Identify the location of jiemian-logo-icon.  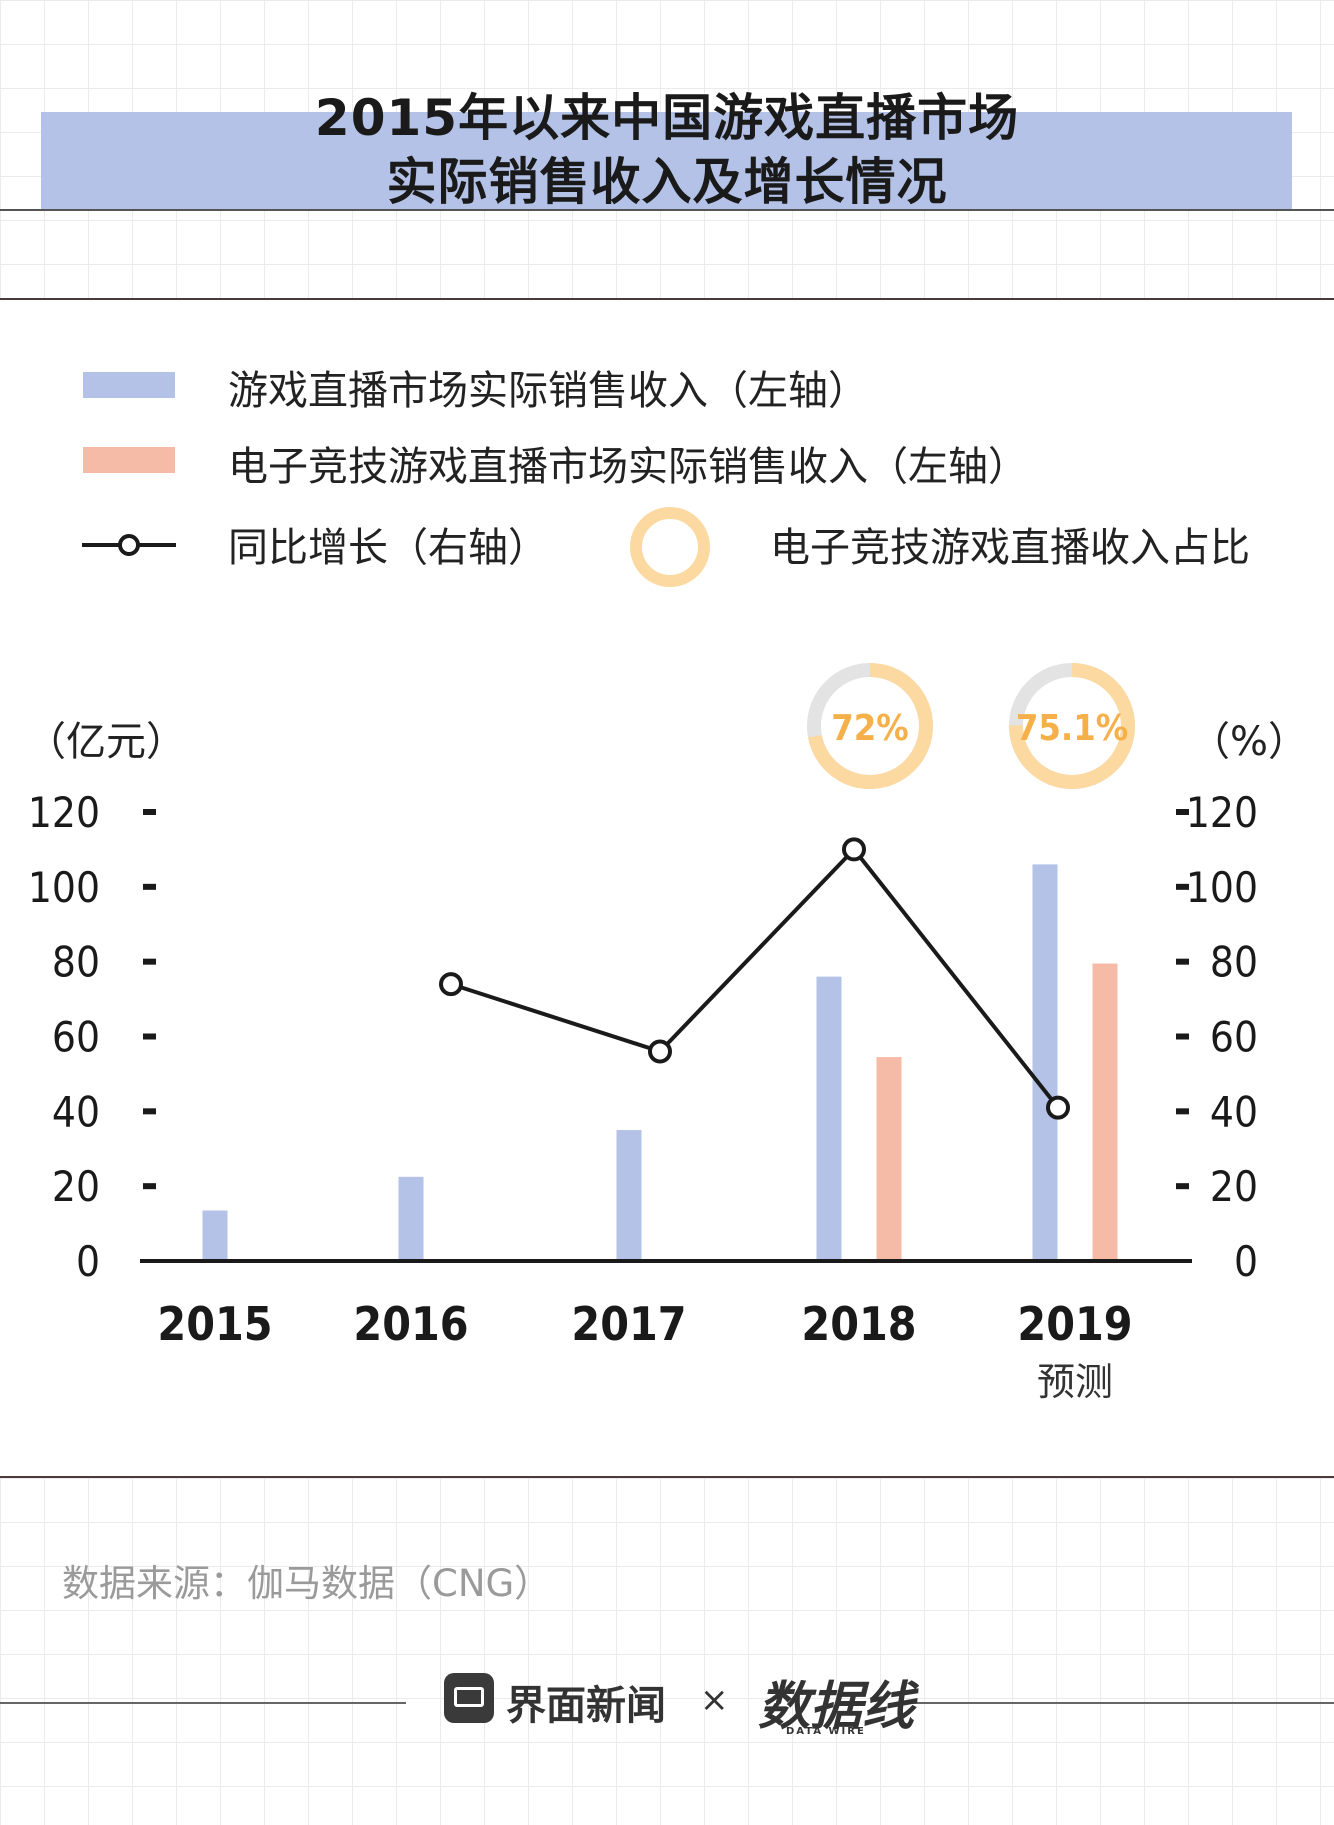
(469, 1698).